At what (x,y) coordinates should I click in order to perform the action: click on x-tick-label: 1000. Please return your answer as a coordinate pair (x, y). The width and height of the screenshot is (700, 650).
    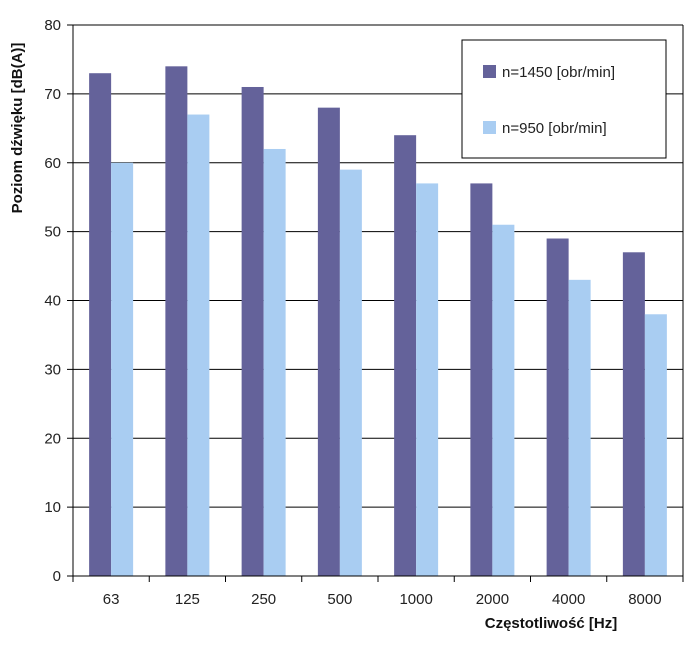
    Looking at the image, I should click on (415, 599).